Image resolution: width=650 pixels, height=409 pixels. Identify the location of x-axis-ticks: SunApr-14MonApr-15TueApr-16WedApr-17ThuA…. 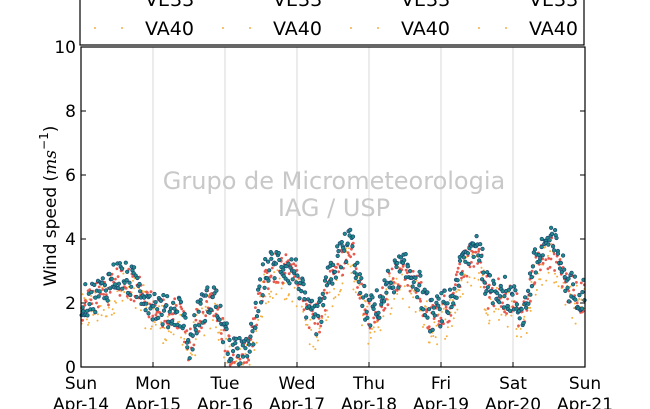
(333, 385).